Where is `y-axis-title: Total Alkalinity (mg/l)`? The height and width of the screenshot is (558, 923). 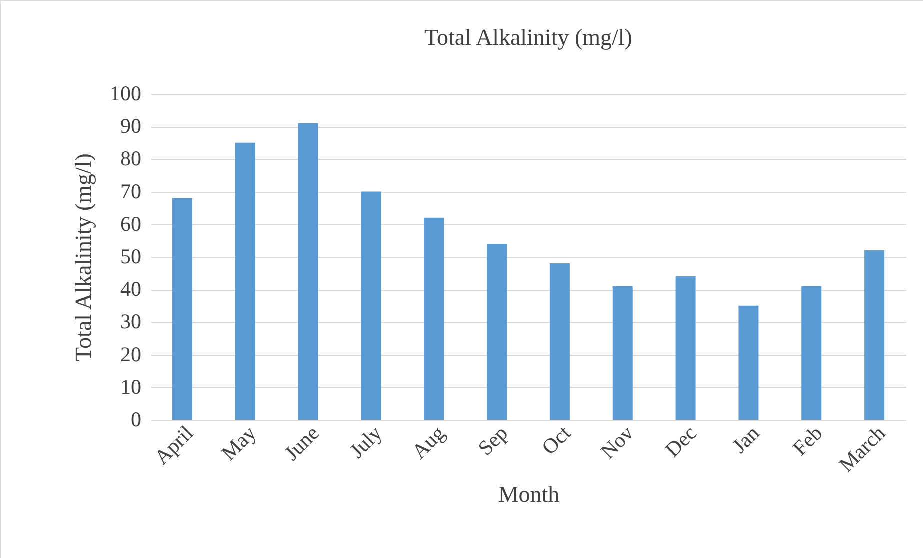 y-axis-title: Total Alkalinity (mg/l) is located at coordinates (83, 258).